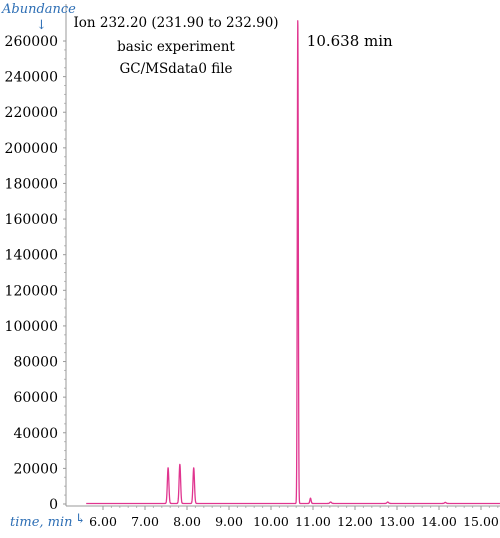 This screenshot has width=500, height=538. Describe the element at coordinates (35, 398) in the screenshot. I see `y-tick-label: 60000` at that location.